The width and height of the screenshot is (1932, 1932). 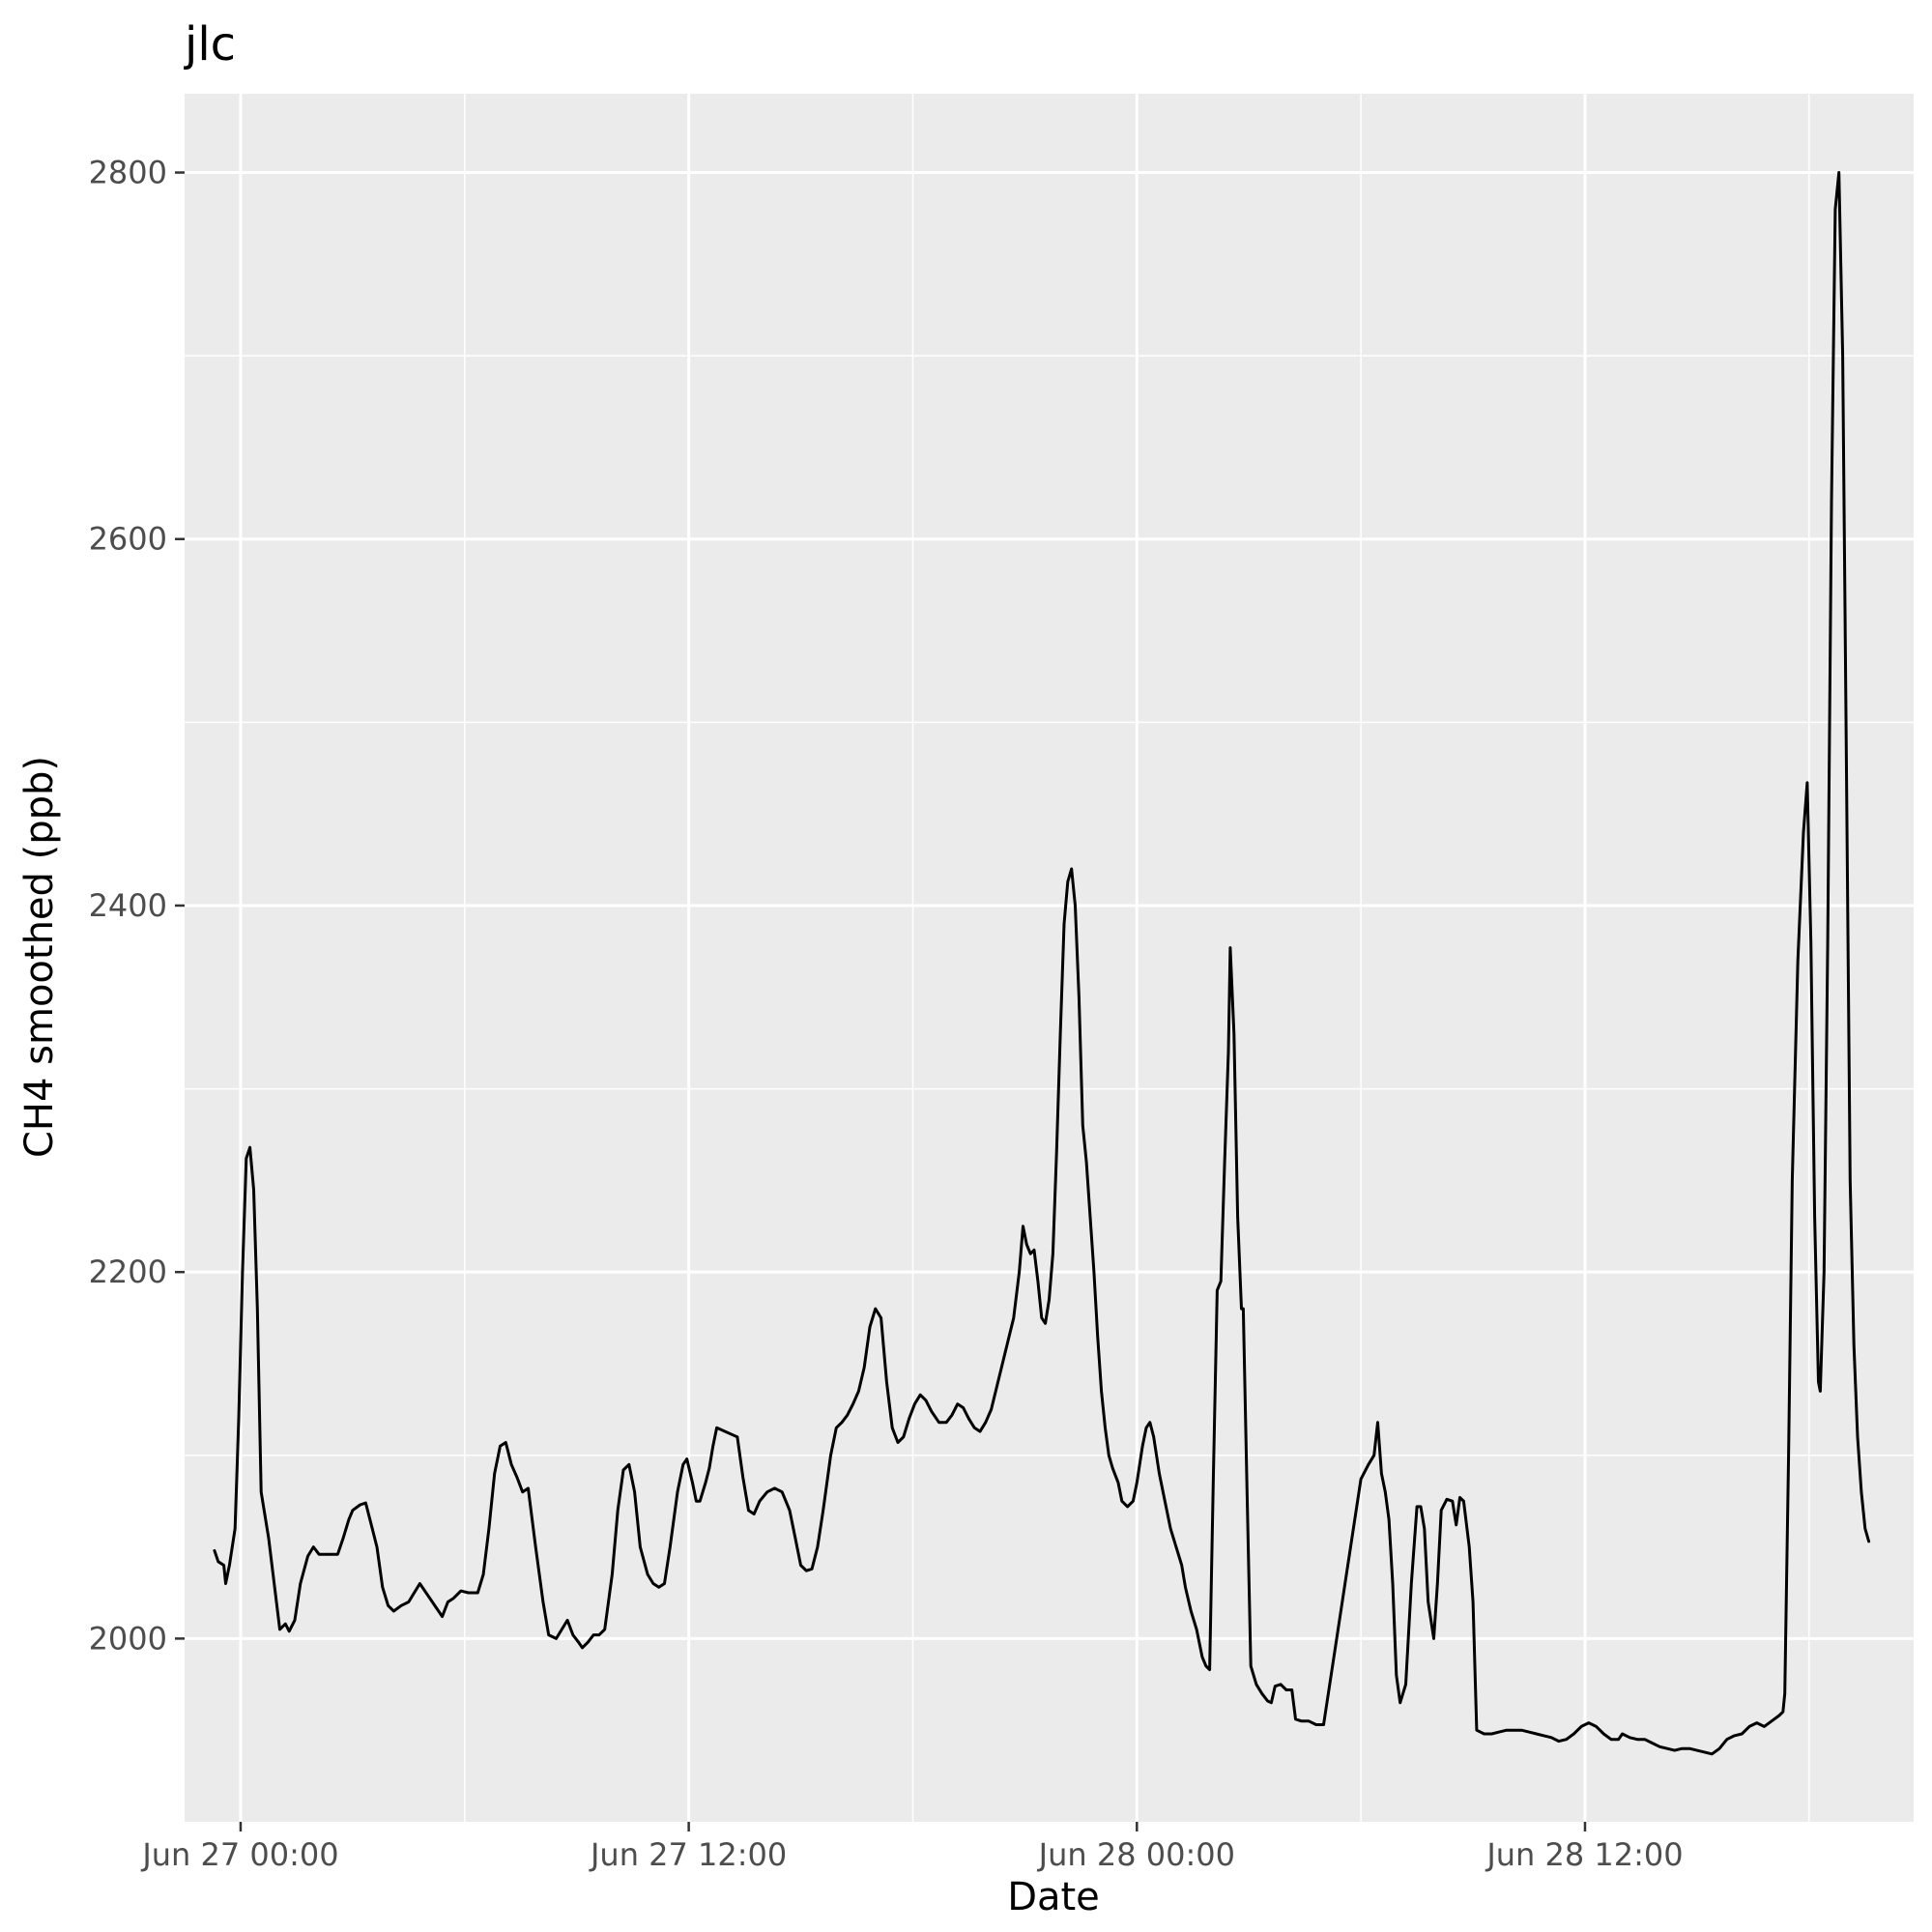 I want to click on x-tick-label: Jun 28 12:00, so click(x=1584, y=1854).